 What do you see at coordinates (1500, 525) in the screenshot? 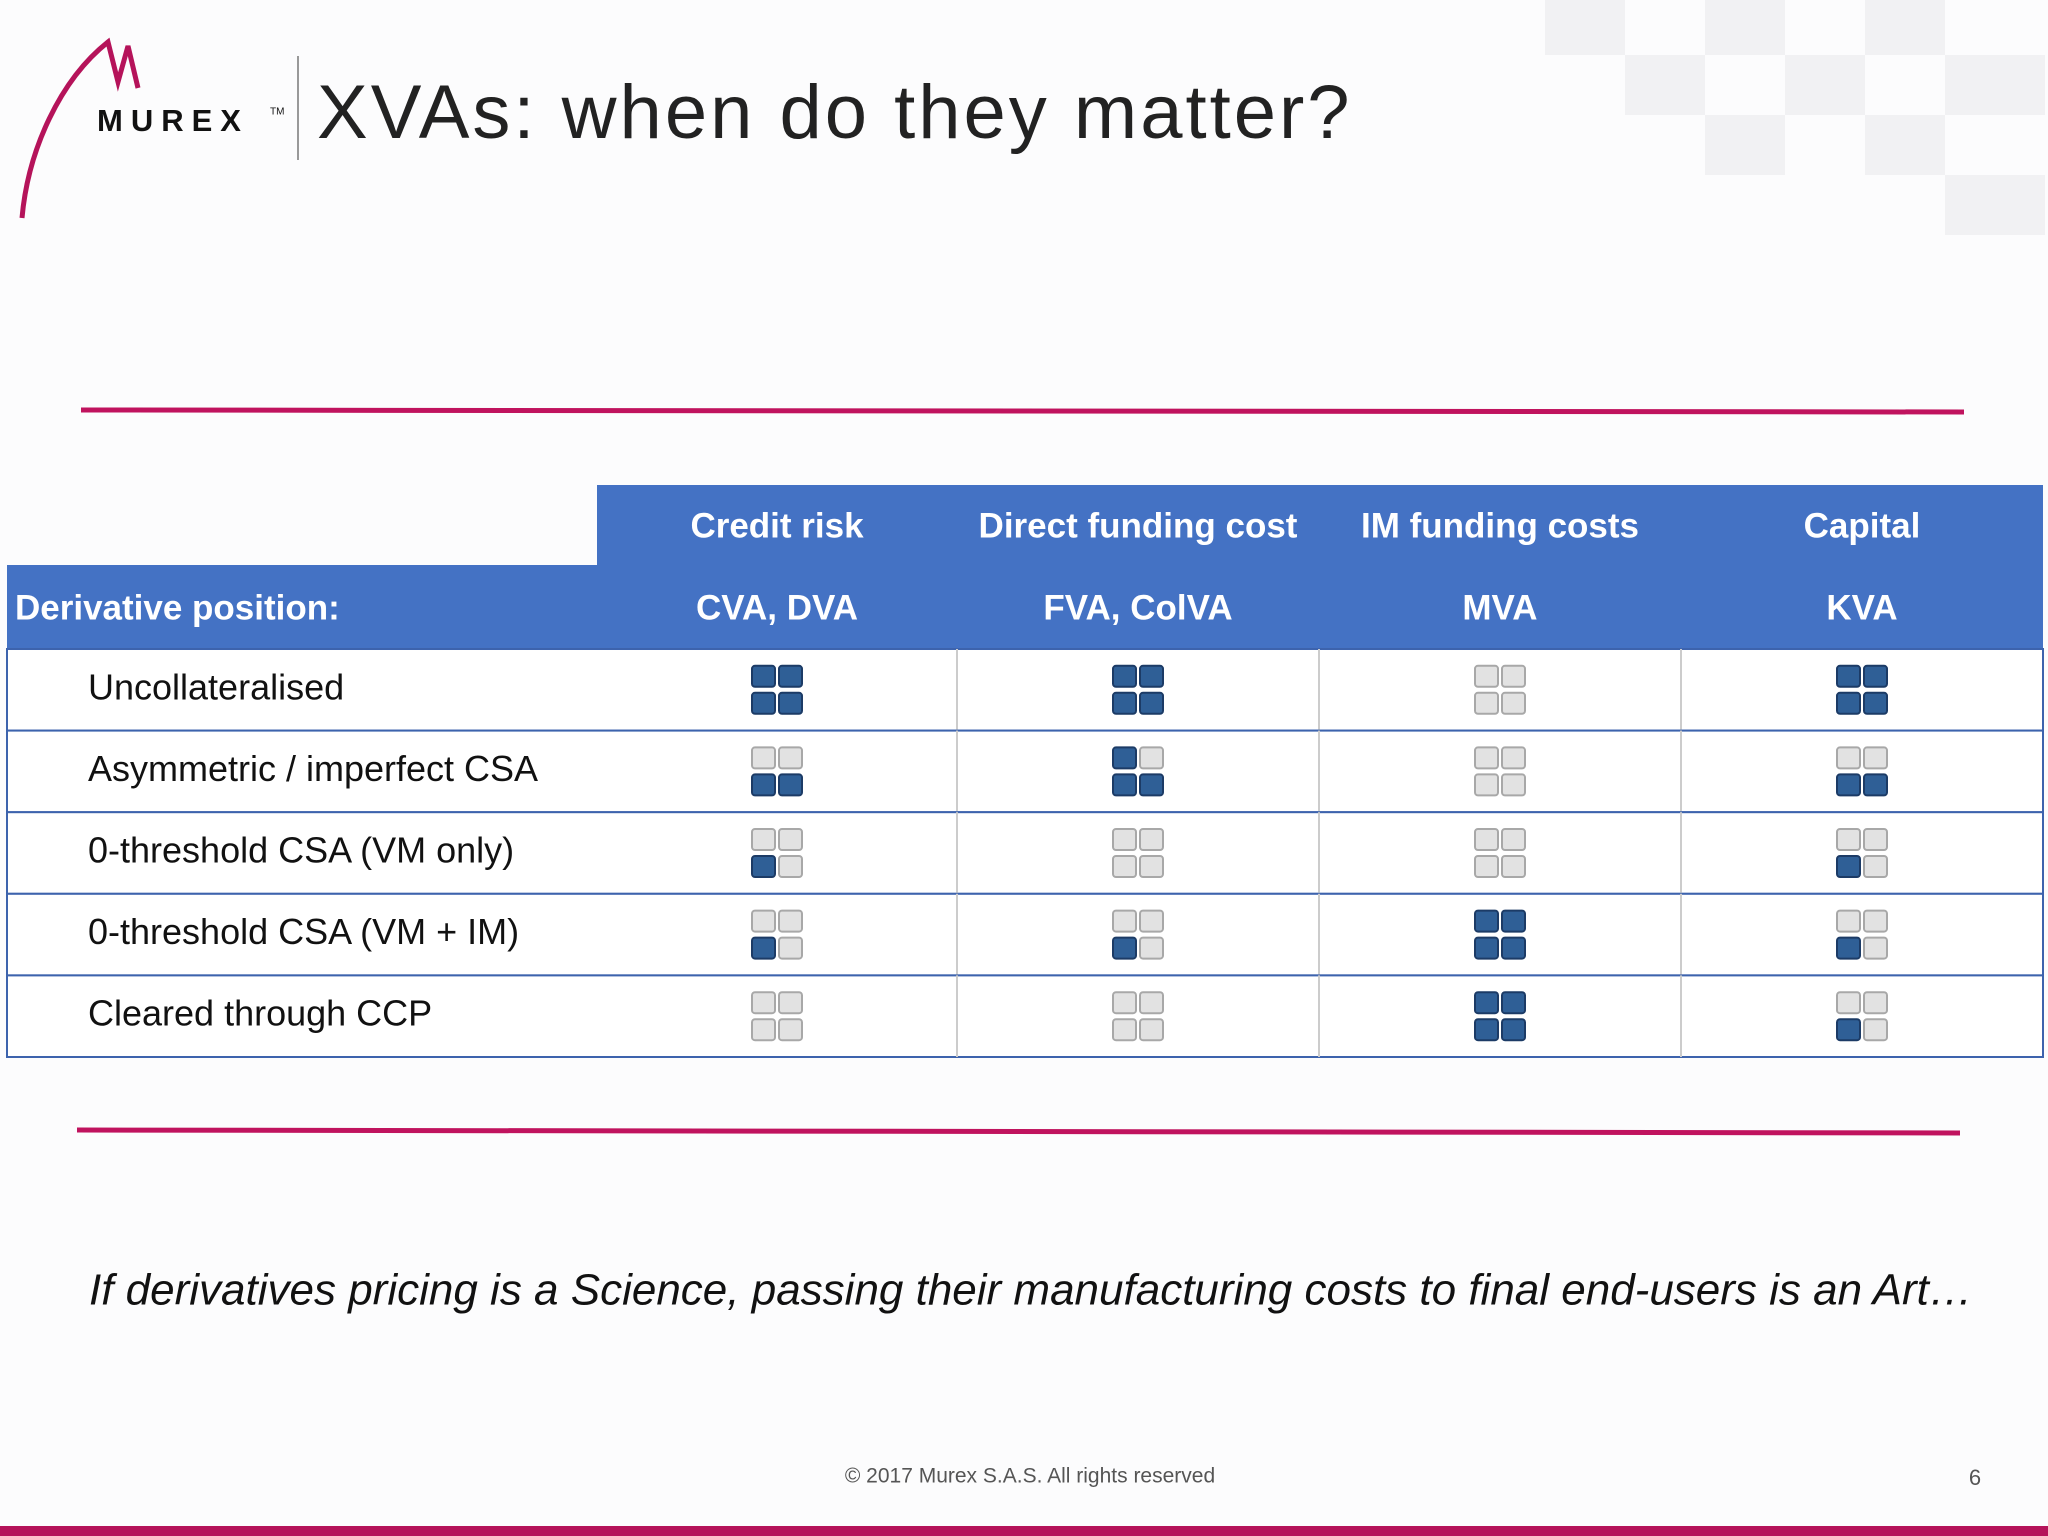
I see `group-header: IM funding costs` at bounding box center [1500, 525].